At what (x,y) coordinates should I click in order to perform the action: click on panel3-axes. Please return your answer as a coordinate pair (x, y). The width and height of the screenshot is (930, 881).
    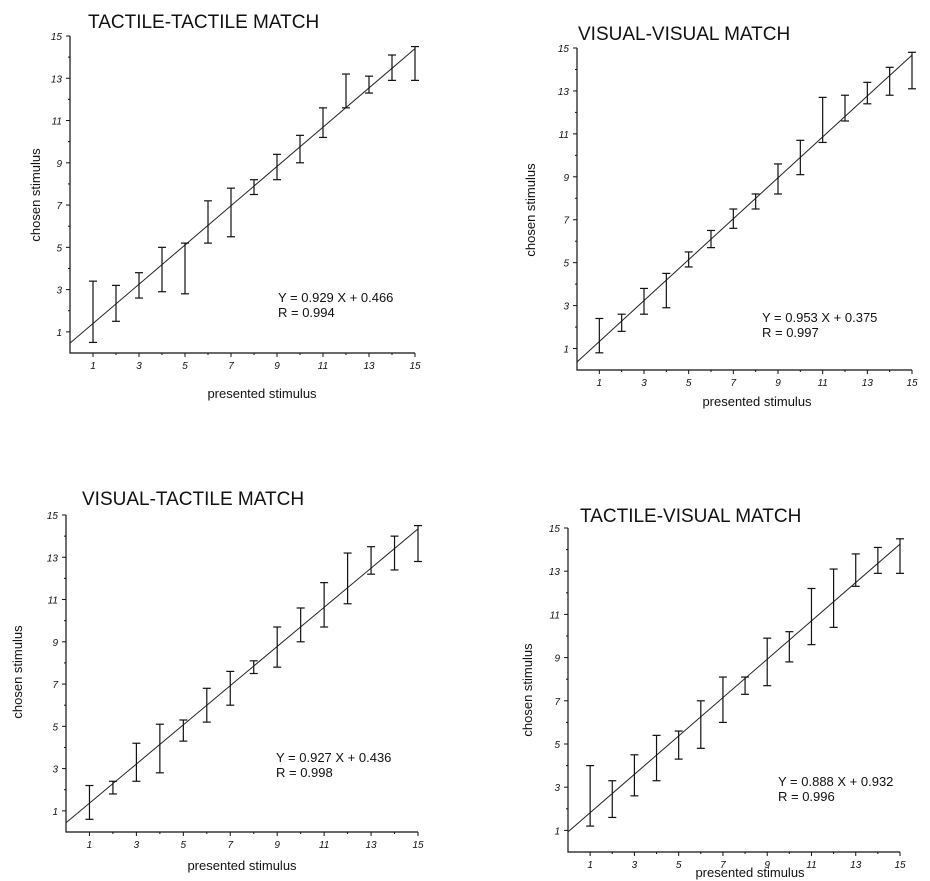
    Looking at the image, I should click on (241, 674).